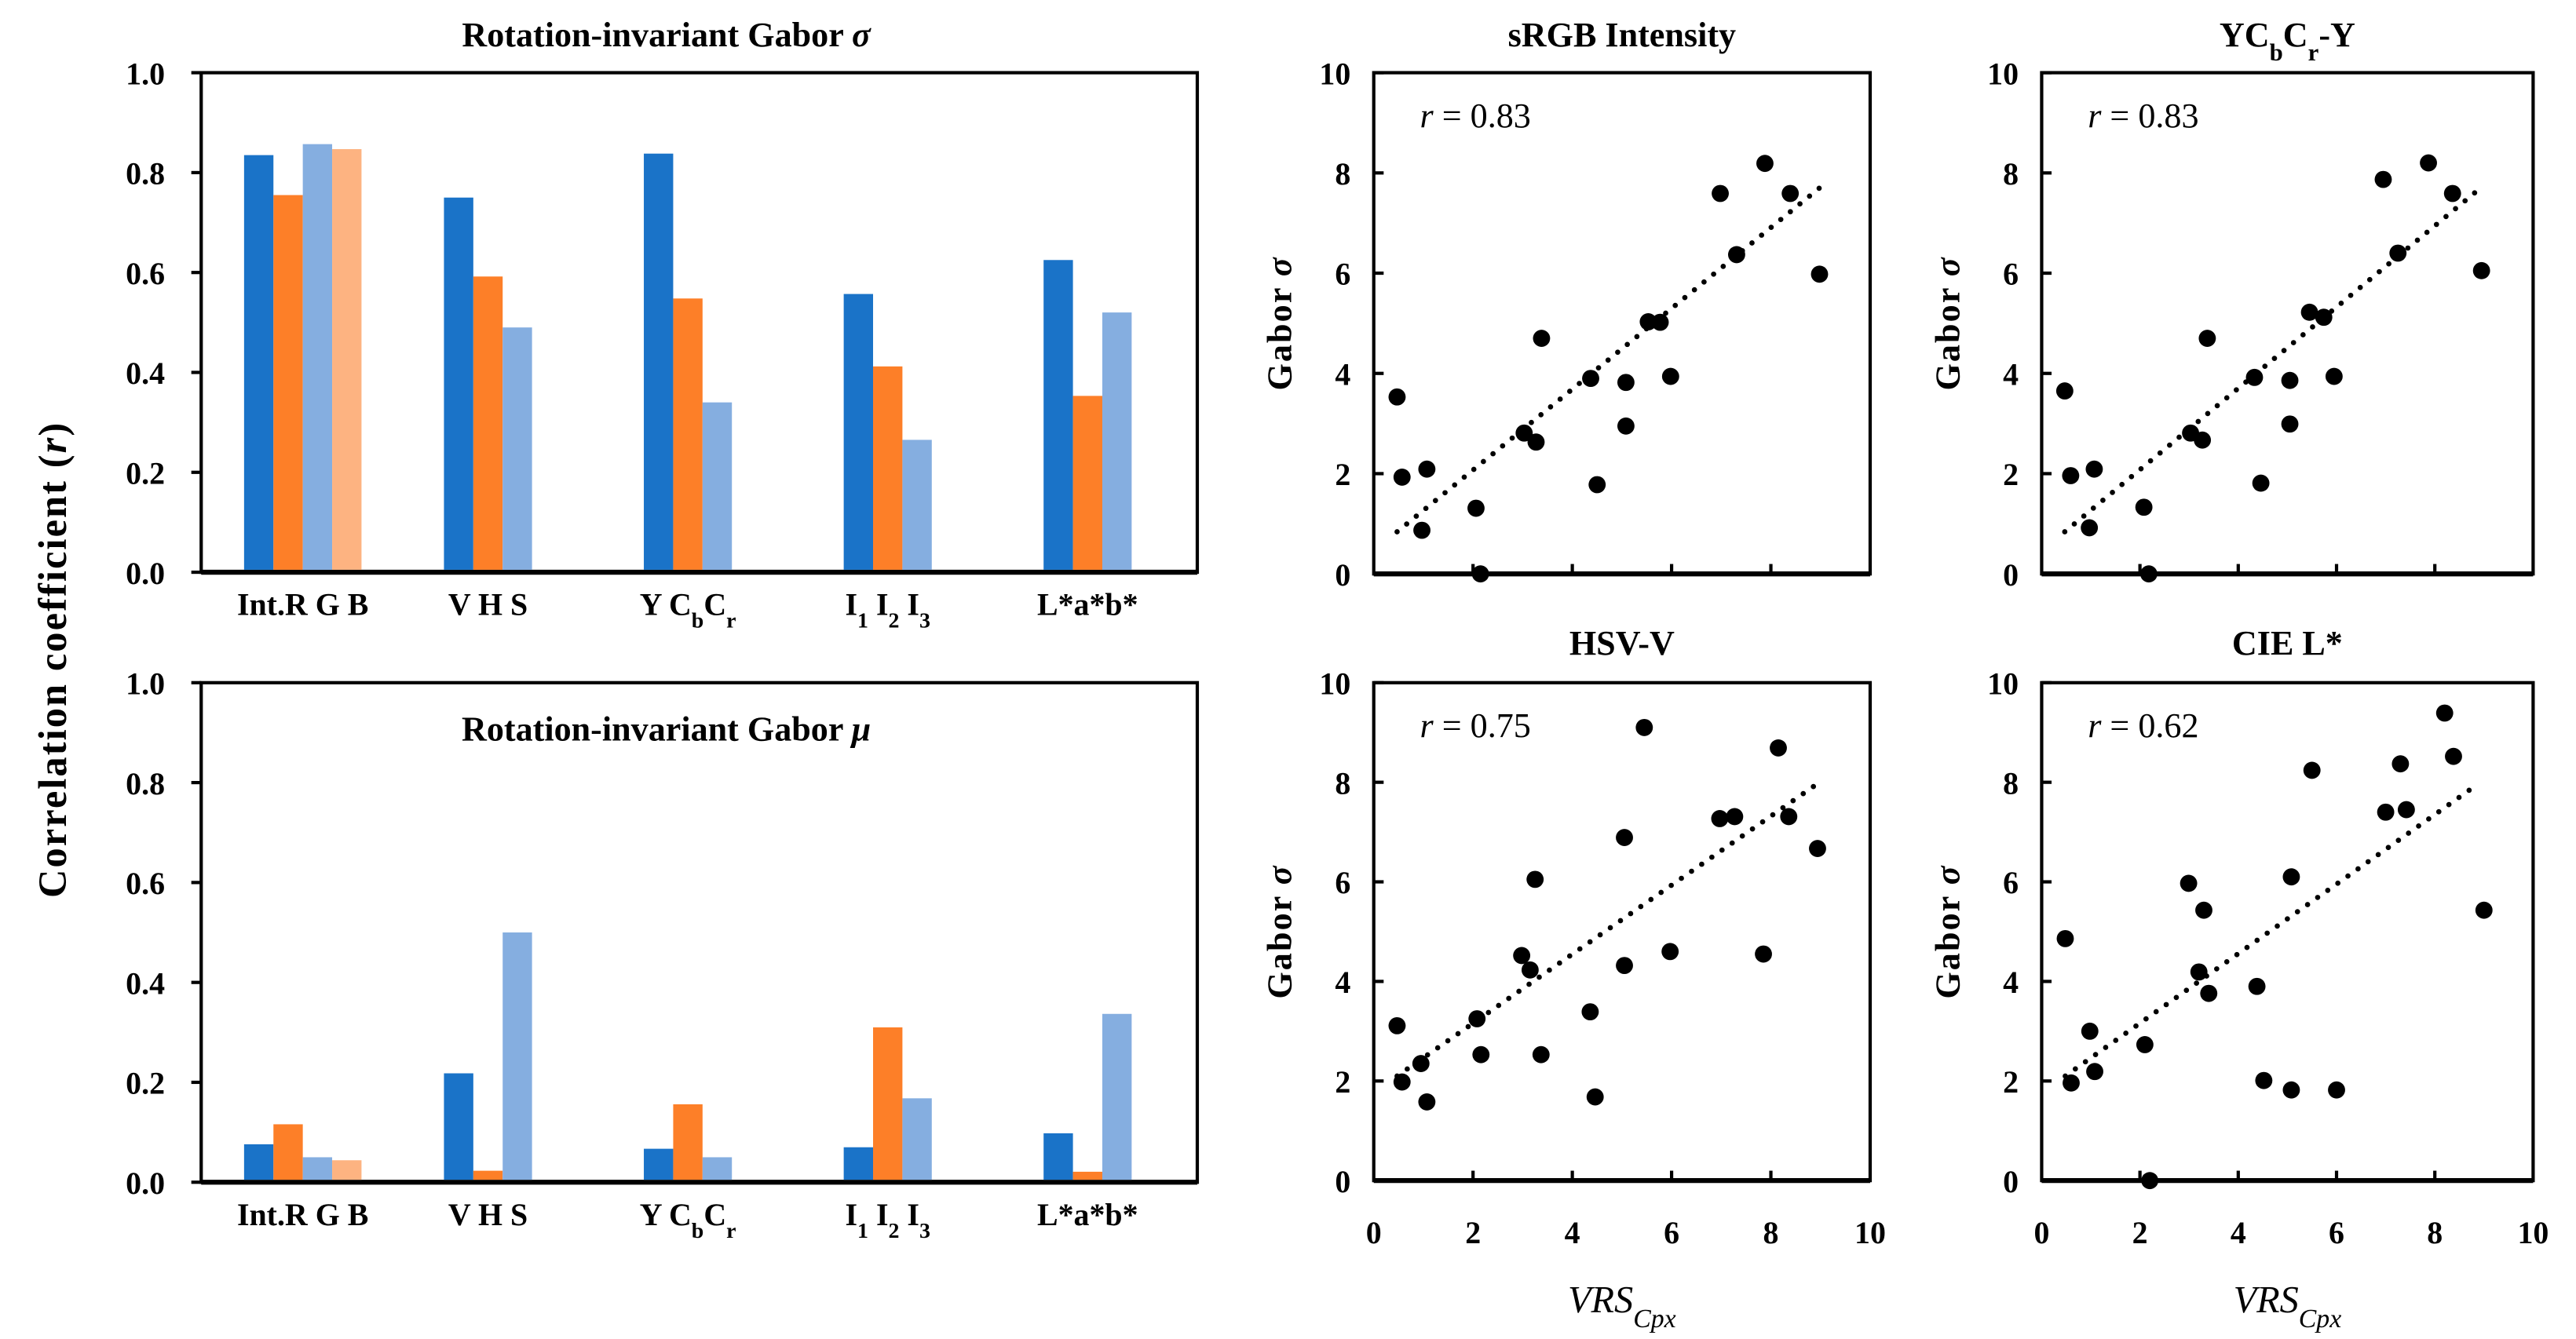 The image size is (2576, 1339). Describe the element at coordinates (1475, 725) in the screenshot. I see `correlation-annotation: r = 0.75` at that location.